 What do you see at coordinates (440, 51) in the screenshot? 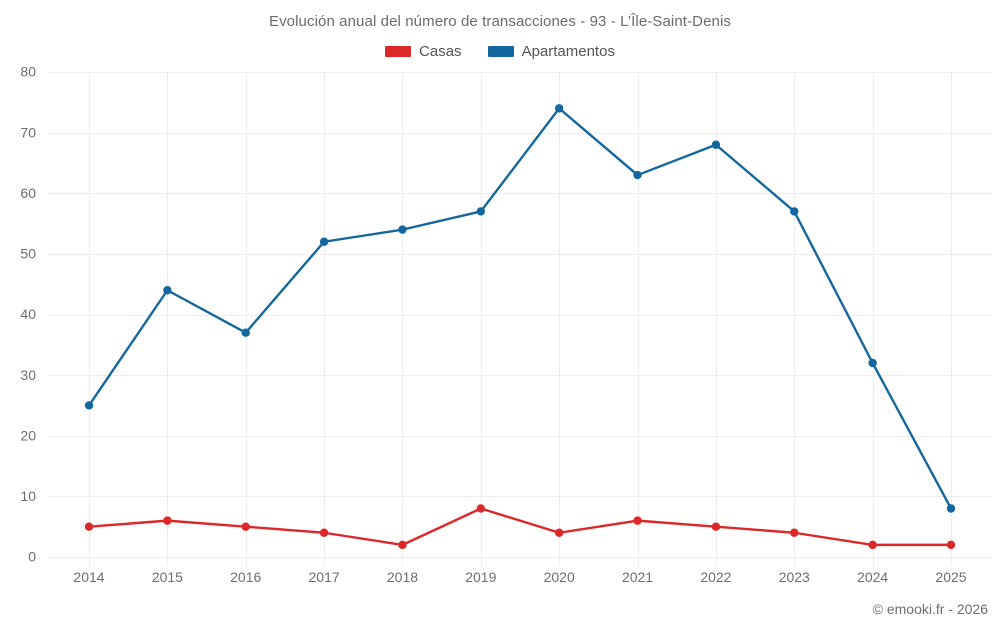
I see `legend-label-casas: Casas` at bounding box center [440, 51].